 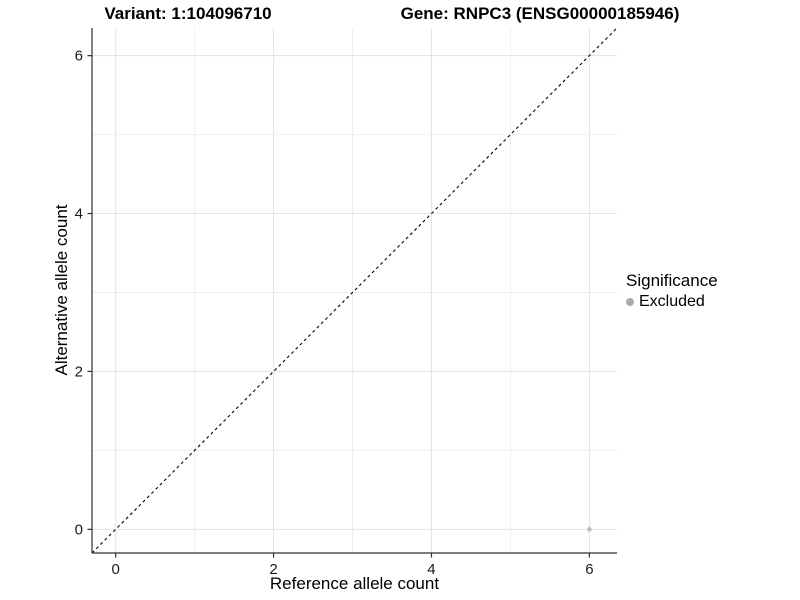 I want to click on legend-item-label: Excluded, so click(x=672, y=301).